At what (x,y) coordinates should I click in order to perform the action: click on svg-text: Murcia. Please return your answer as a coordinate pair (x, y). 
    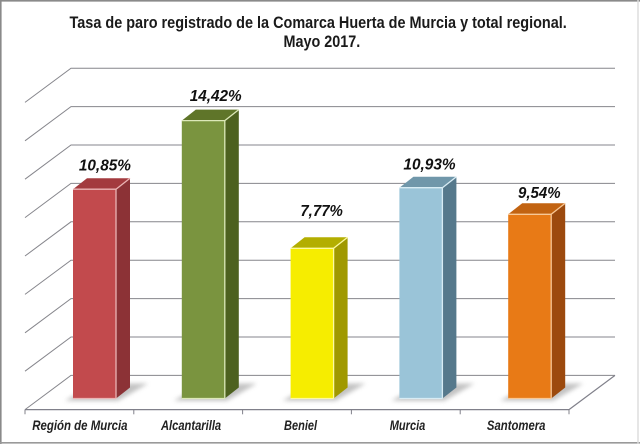
    Looking at the image, I should click on (408, 425).